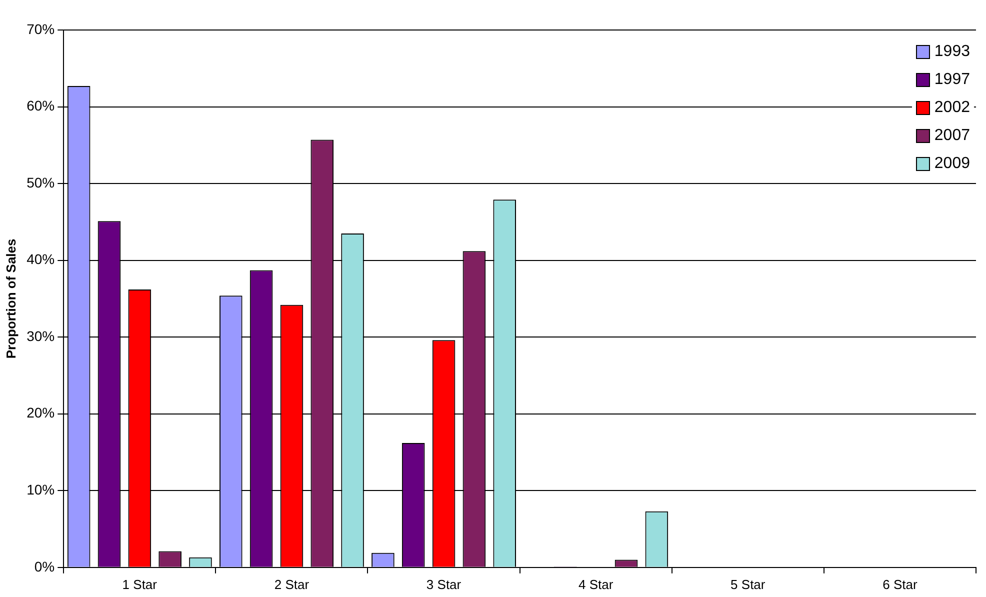 The height and width of the screenshot is (597, 986). I want to click on y-tick-label: 10%, so click(40, 489).